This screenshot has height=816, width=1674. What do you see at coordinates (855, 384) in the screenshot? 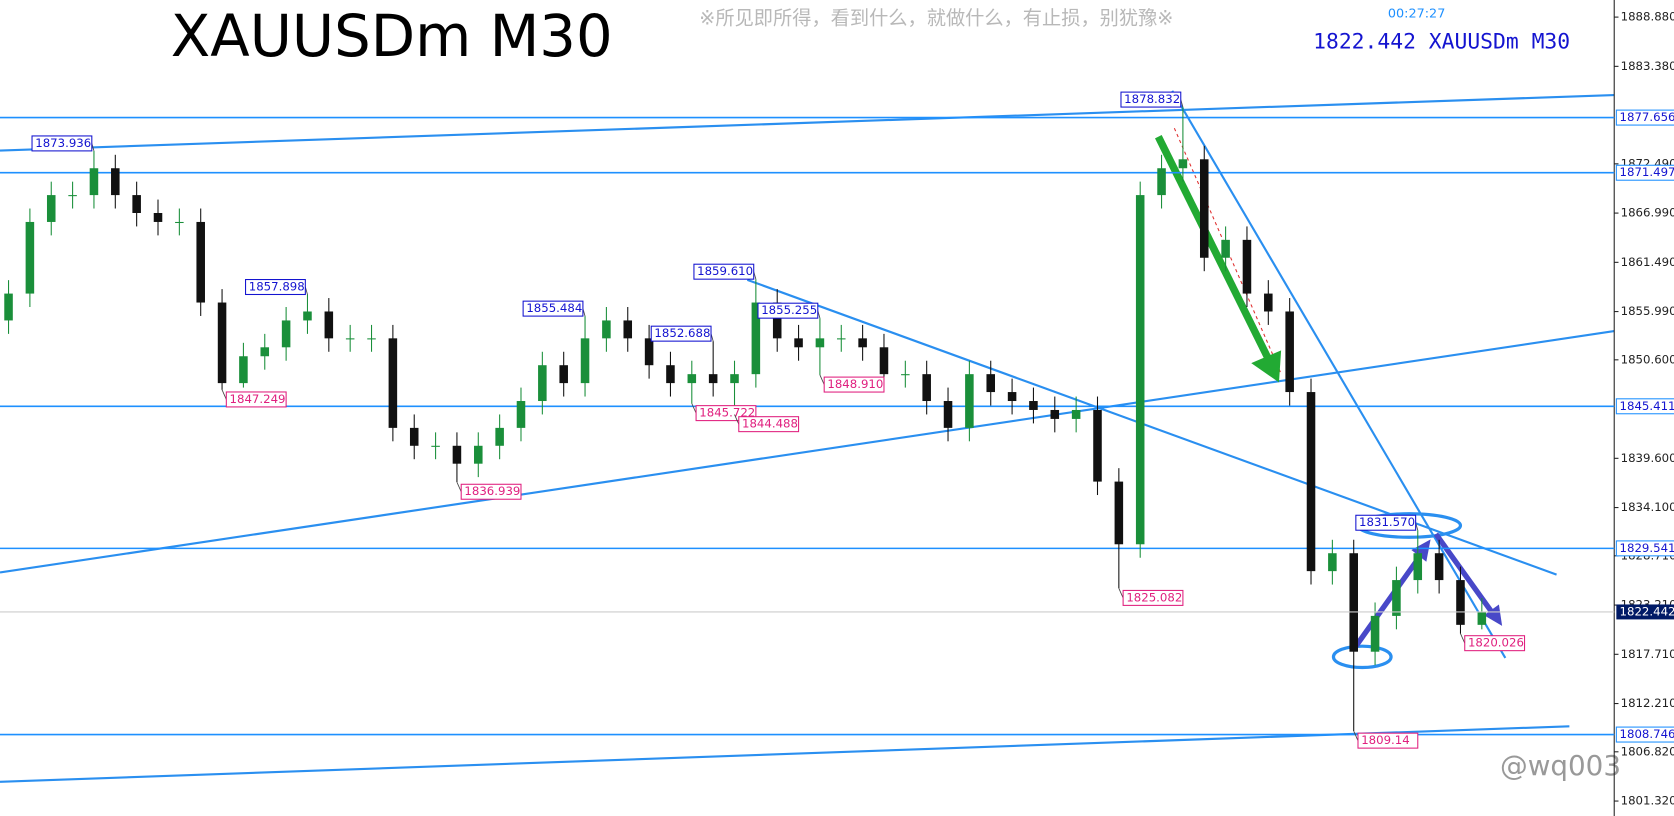
I see `annotation-label: 1848.910` at bounding box center [855, 384].